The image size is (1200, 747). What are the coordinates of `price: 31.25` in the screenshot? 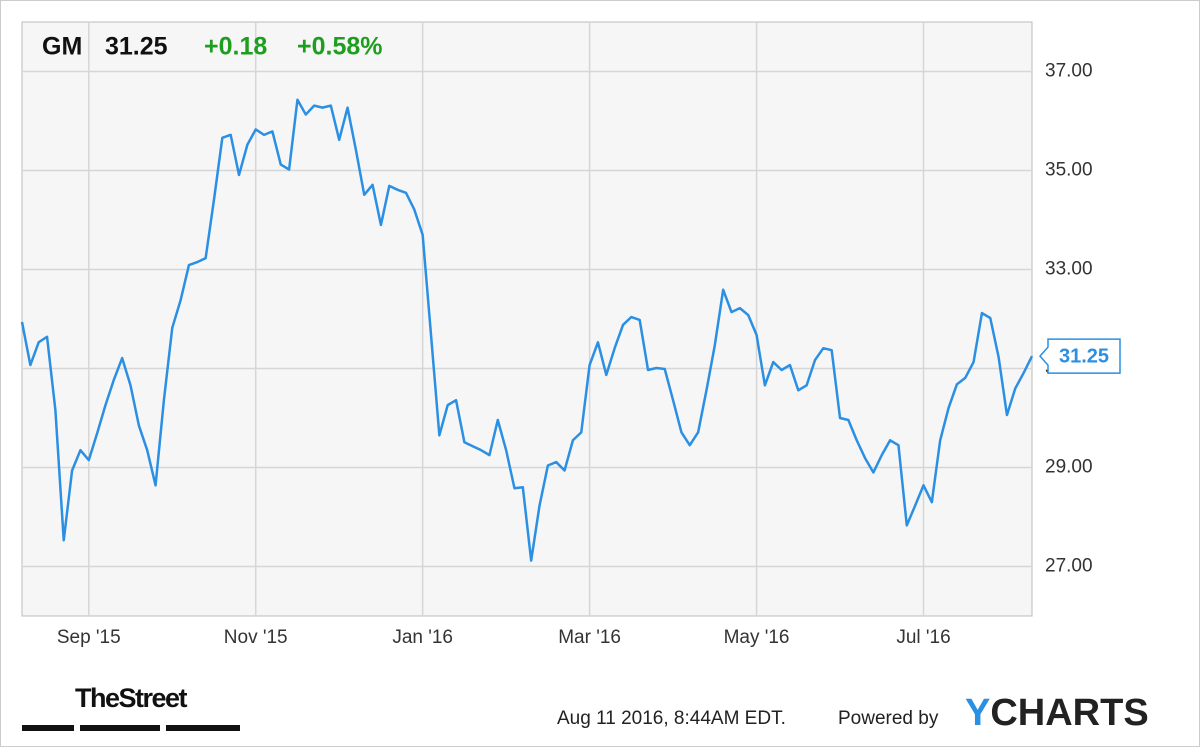 It's located at (136, 47).